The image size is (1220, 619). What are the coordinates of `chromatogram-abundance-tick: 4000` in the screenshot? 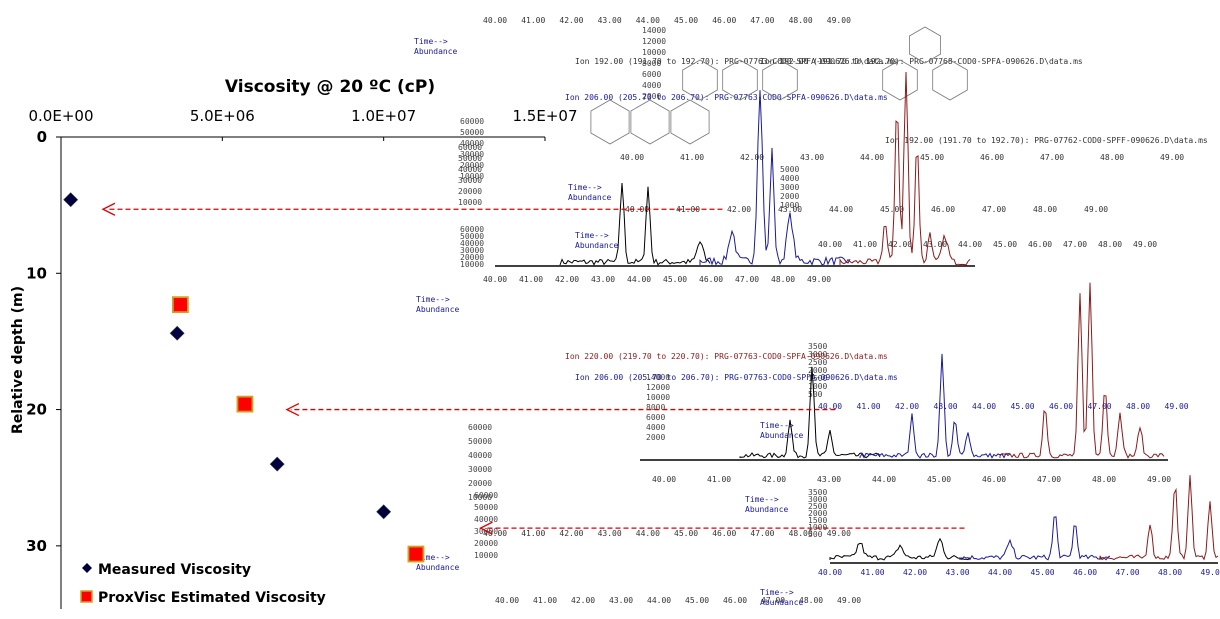 It's located at (651, 85).